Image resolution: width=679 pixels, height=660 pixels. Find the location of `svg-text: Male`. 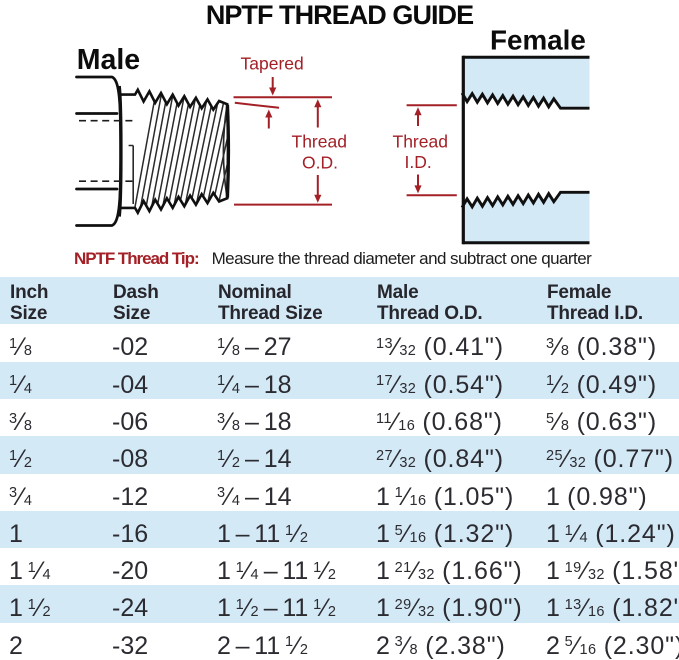

svg-text: Male is located at coordinates (108, 60).